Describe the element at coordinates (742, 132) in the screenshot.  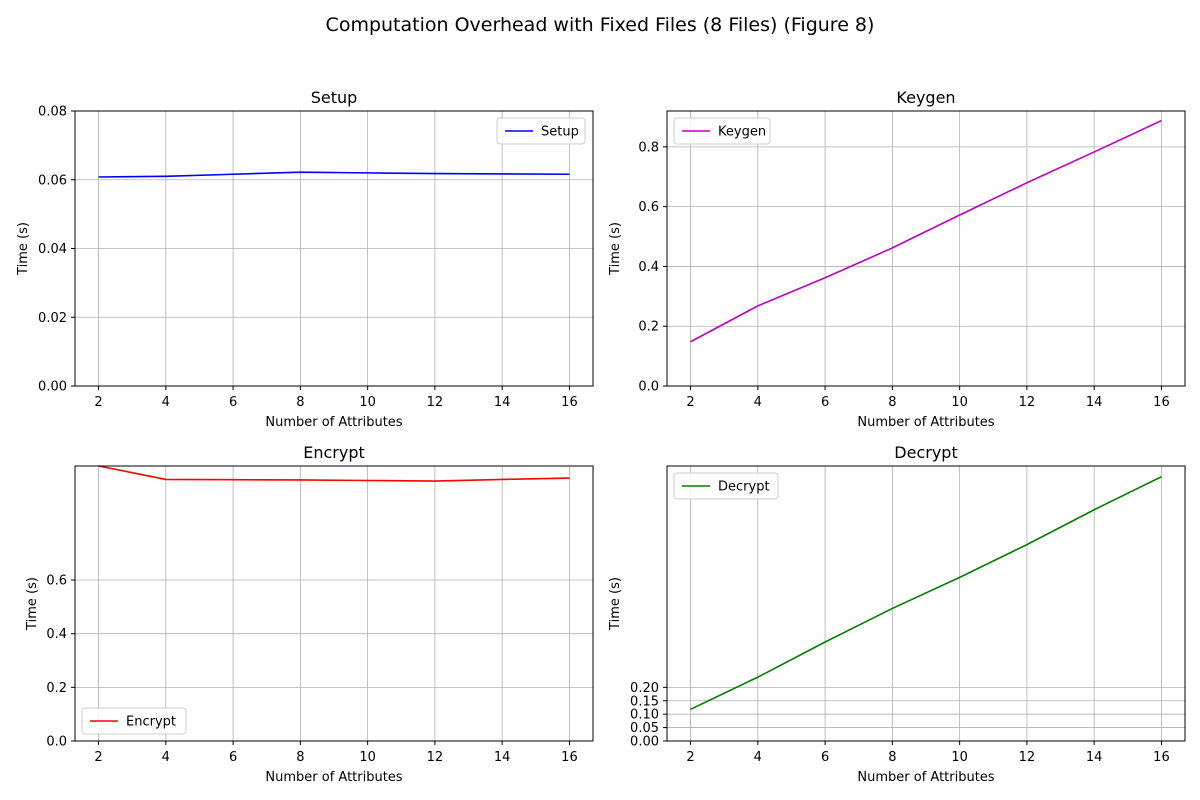
I see `legend-label: Keygen` at that location.